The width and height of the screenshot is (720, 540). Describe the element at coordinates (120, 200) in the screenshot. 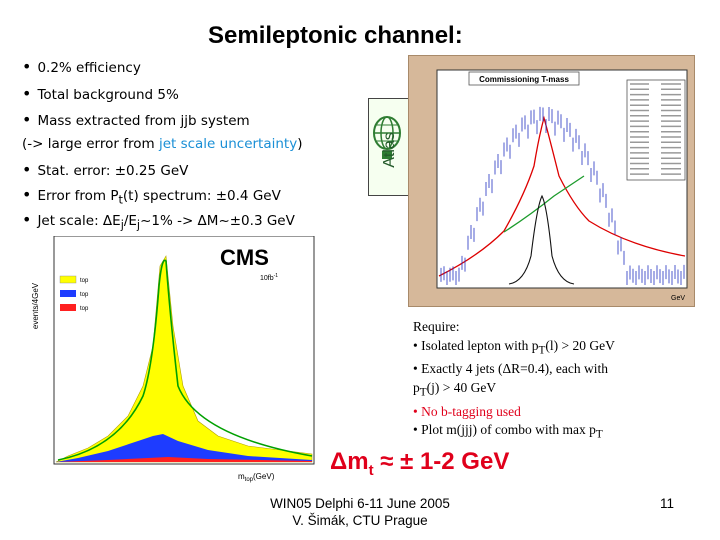

I see `bullet-sub: t` at that location.